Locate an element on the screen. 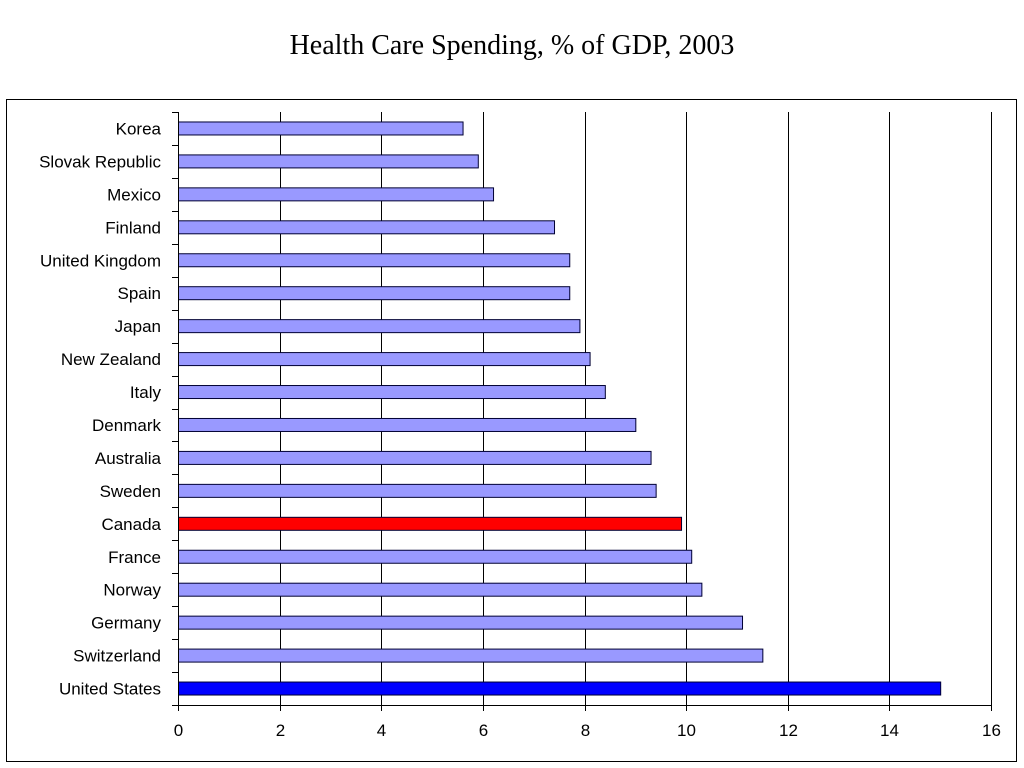 Image resolution: width=1024 pixels, height=768 pixels. category-label: Mexico is located at coordinates (134, 194).